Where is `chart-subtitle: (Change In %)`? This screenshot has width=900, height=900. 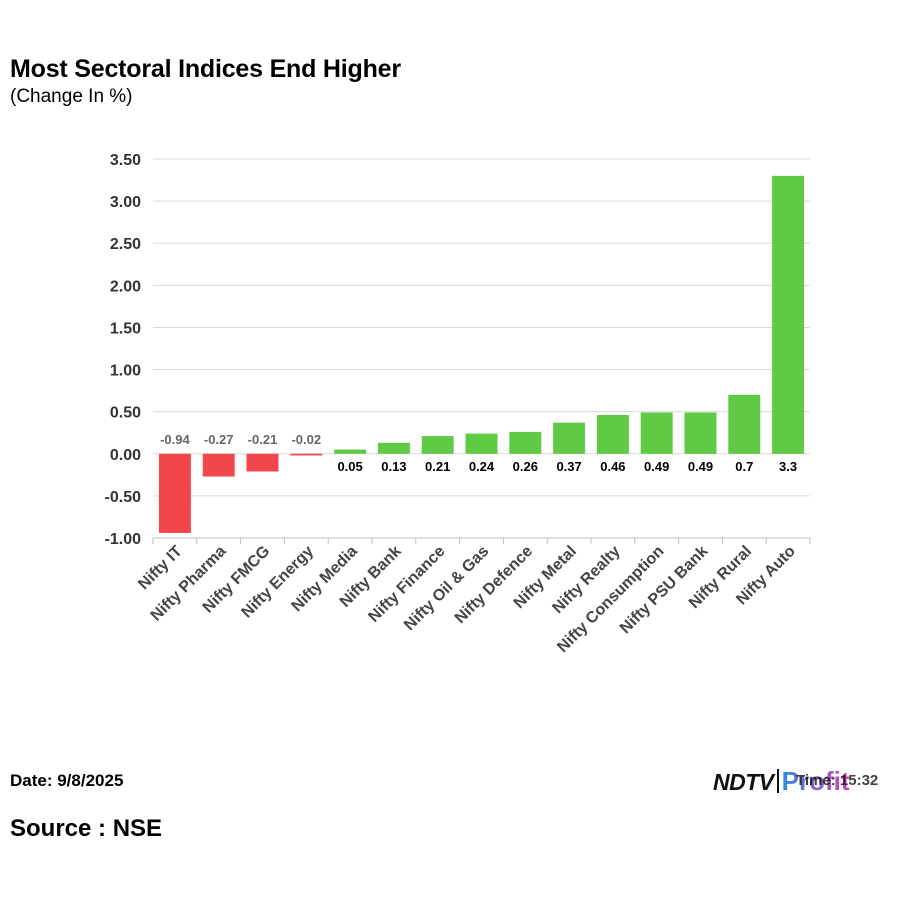
chart-subtitle: (Change In %) is located at coordinates (71, 96).